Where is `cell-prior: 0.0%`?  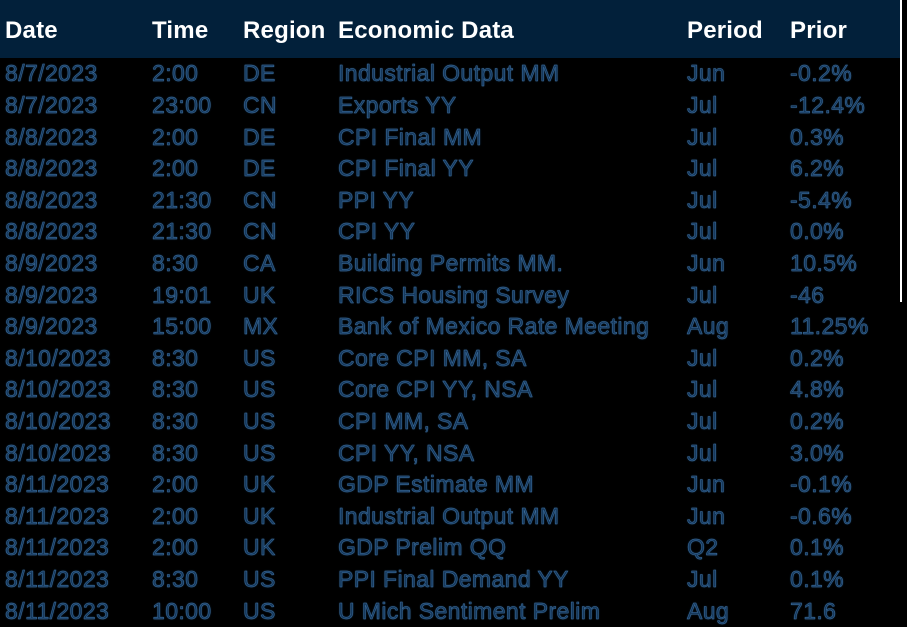
cell-prior: 0.0% is located at coordinates (817, 231).